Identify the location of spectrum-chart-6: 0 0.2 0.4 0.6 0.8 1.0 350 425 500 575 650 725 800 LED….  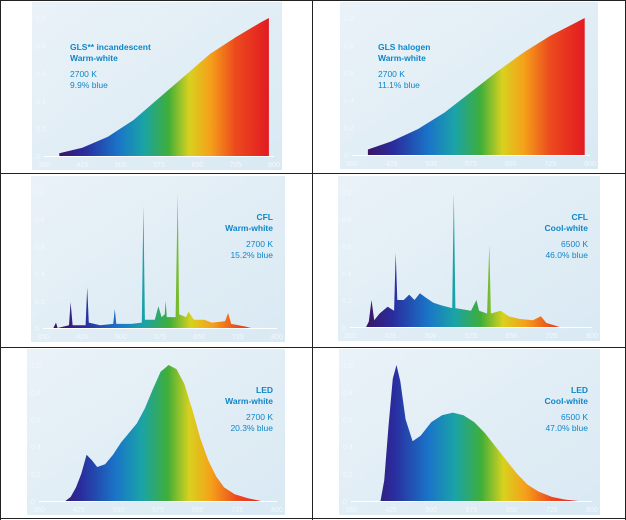
(469, 432).